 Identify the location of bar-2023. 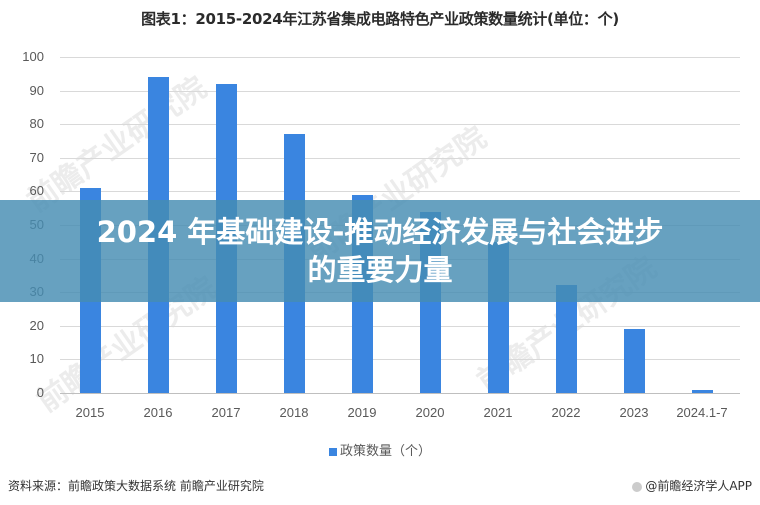
(634, 361).